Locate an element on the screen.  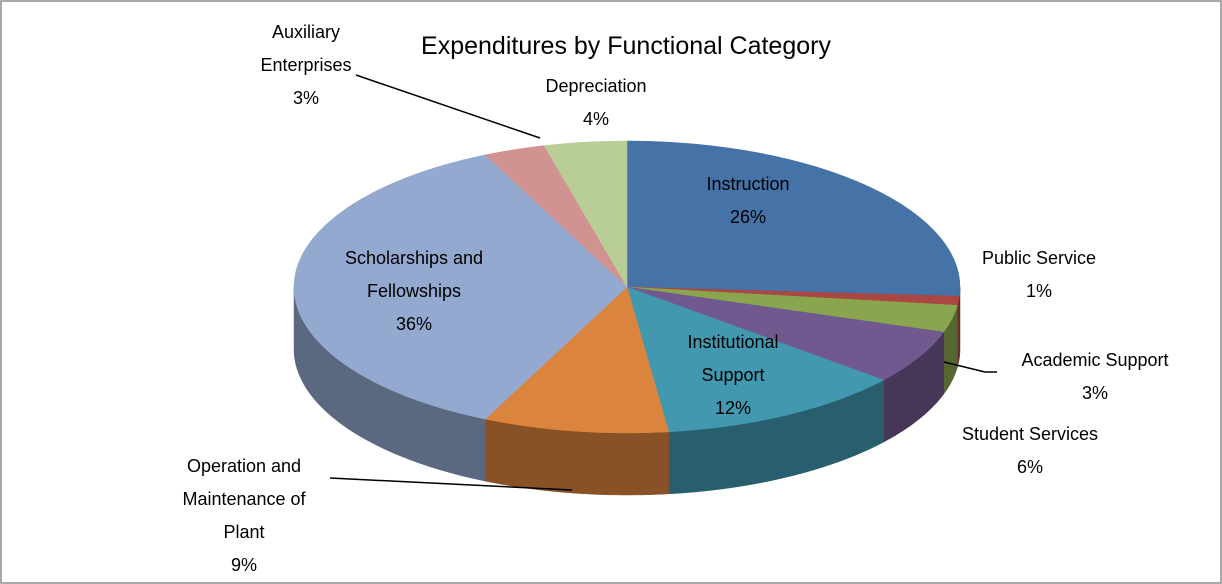
data-label: Scholarships and Fellowships 36% is located at coordinates (414, 291).